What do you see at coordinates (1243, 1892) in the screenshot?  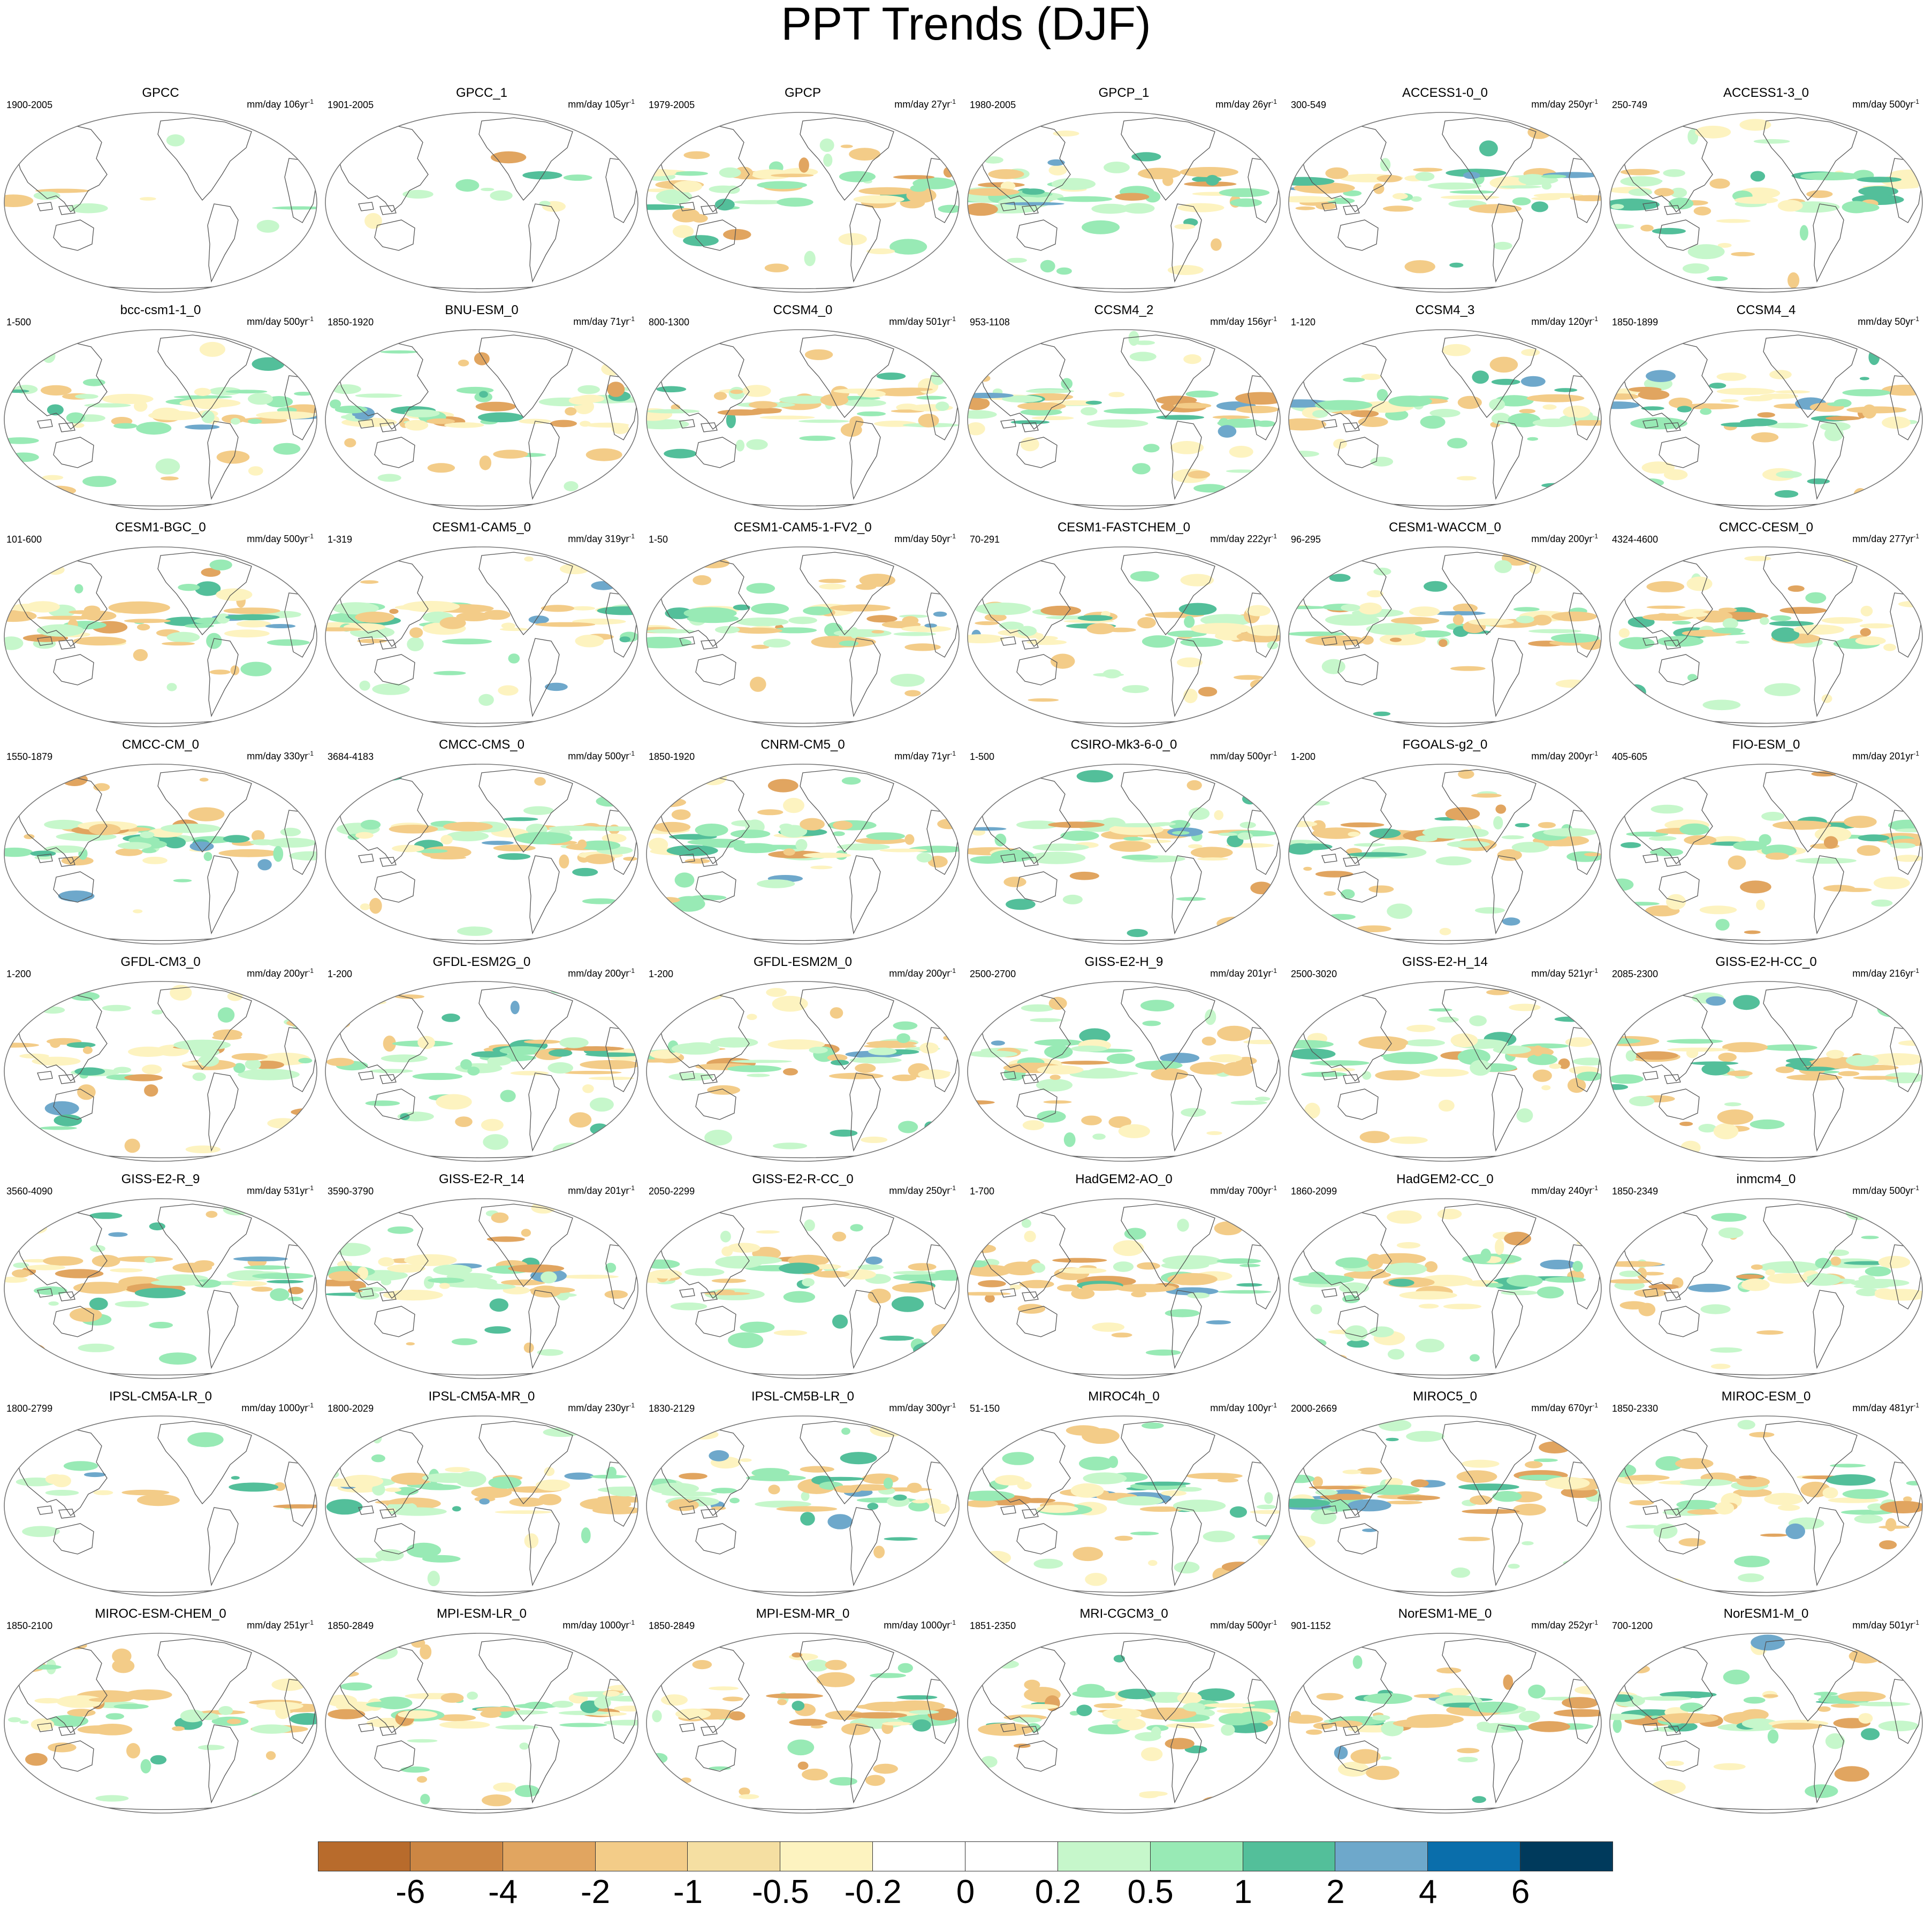 I see `colorbar-label: 1` at bounding box center [1243, 1892].